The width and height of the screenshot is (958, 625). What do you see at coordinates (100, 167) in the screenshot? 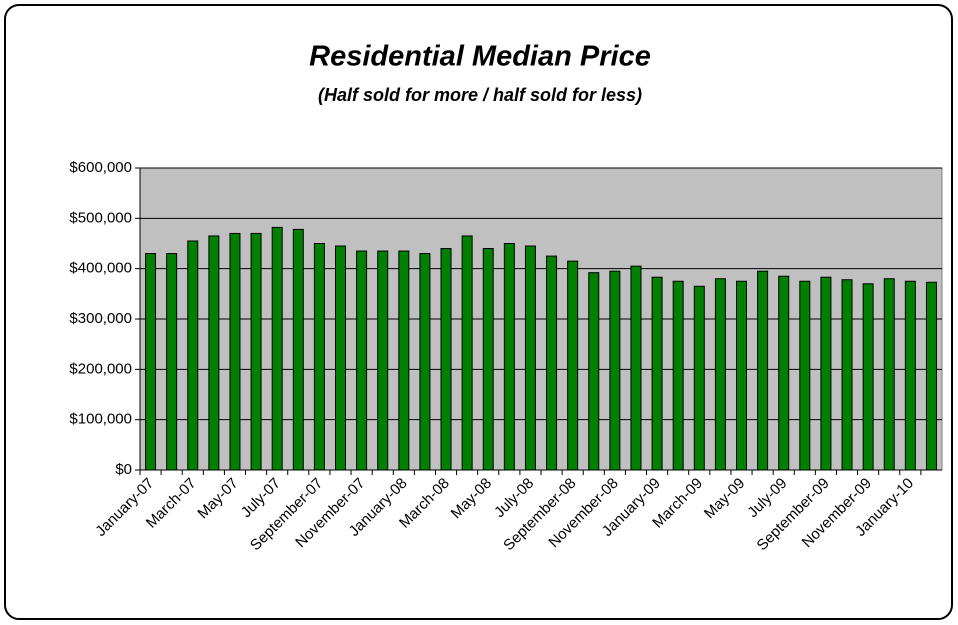
I see `y-tick-label: $600,000` at bounding box center [100, 167].